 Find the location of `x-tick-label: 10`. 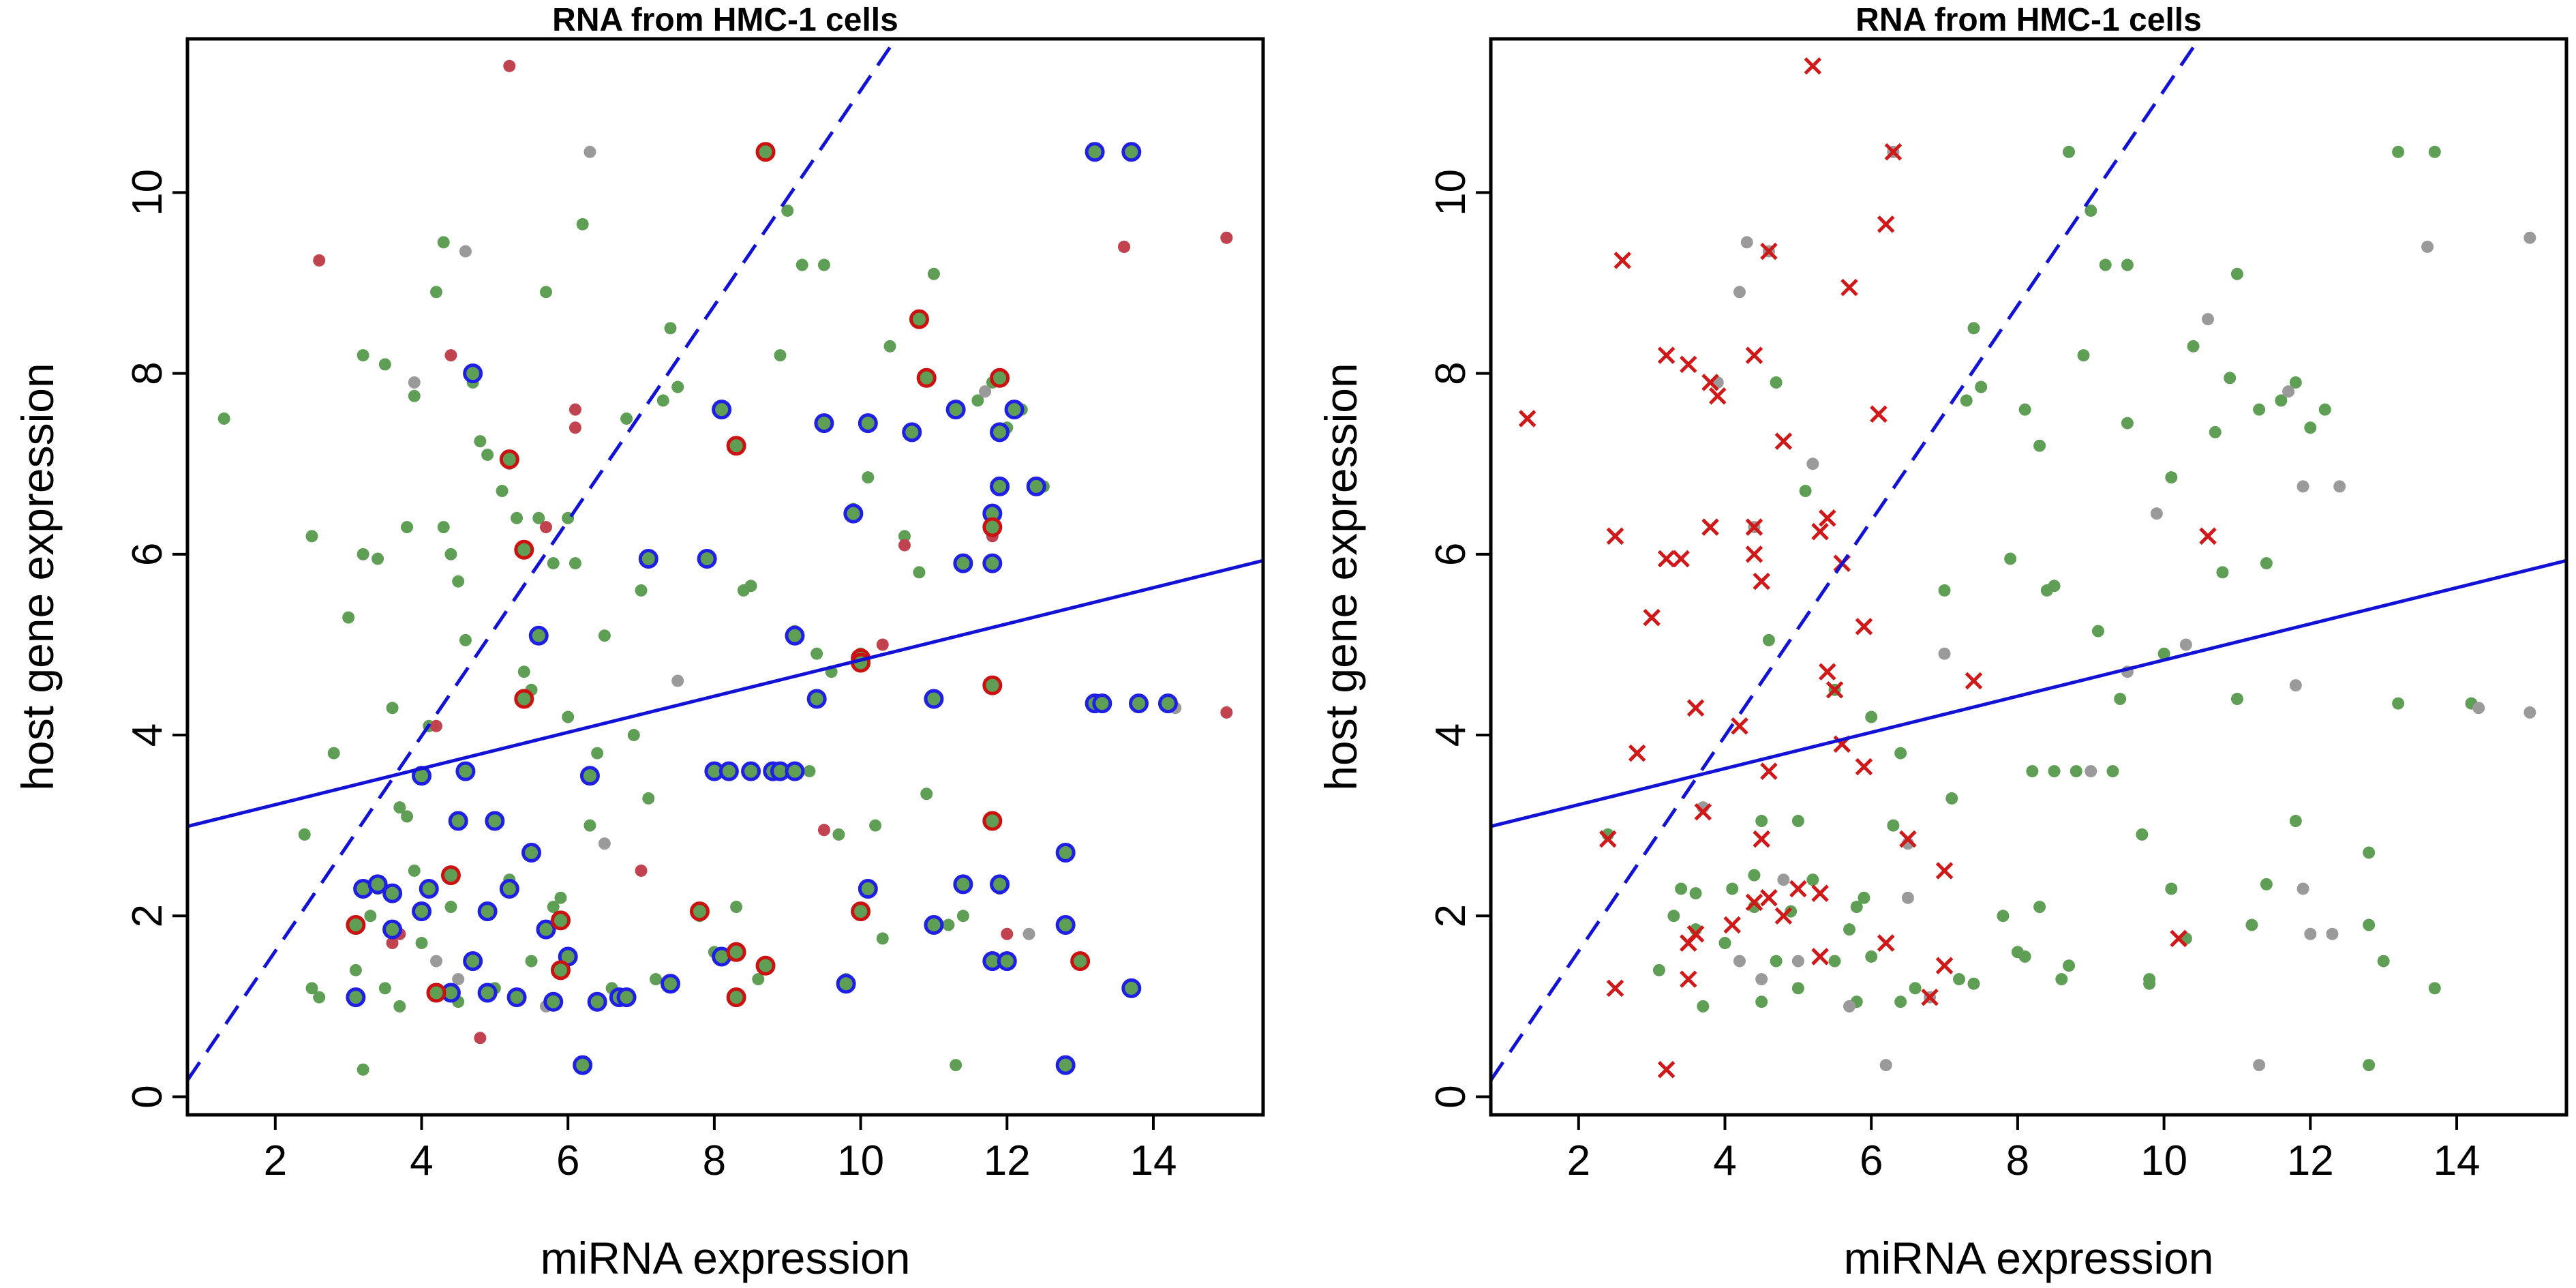

x-tick-label: 10 is located at coordinates (860, 1160).